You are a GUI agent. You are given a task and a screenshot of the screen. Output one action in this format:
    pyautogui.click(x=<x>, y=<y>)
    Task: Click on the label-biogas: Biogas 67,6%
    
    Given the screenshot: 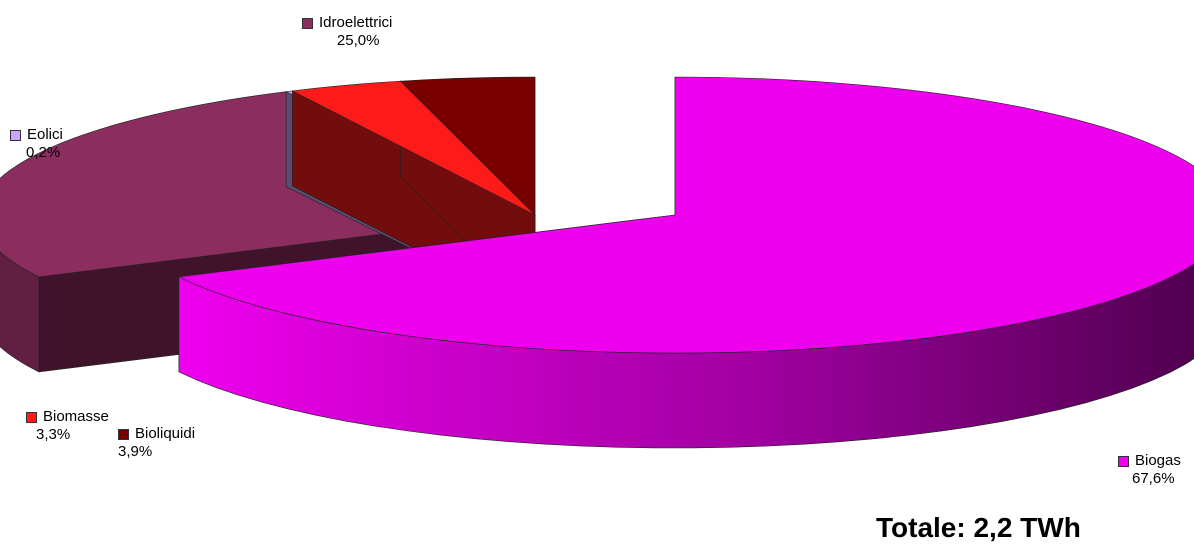 What is the action you would take?
    pyautogui.click(x=1149, y=470)
    